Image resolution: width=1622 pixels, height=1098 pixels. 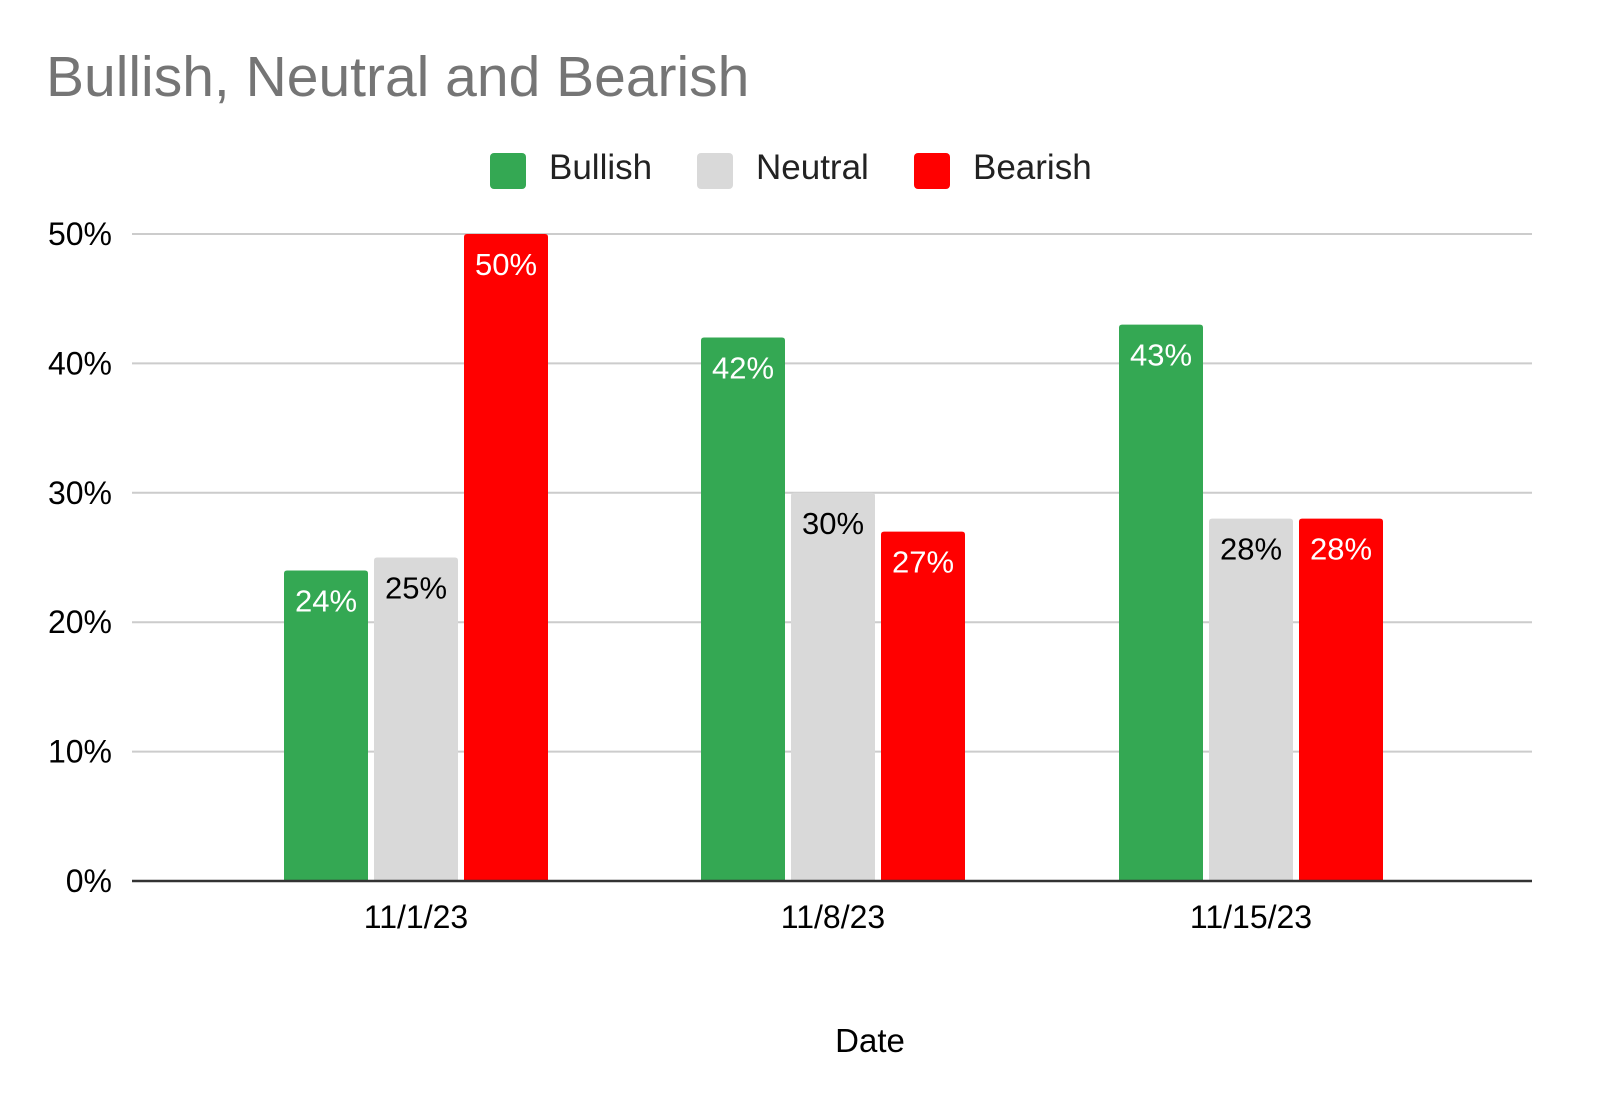 I want to click on y-tick-label: 10%, so click(x=80, y=752).